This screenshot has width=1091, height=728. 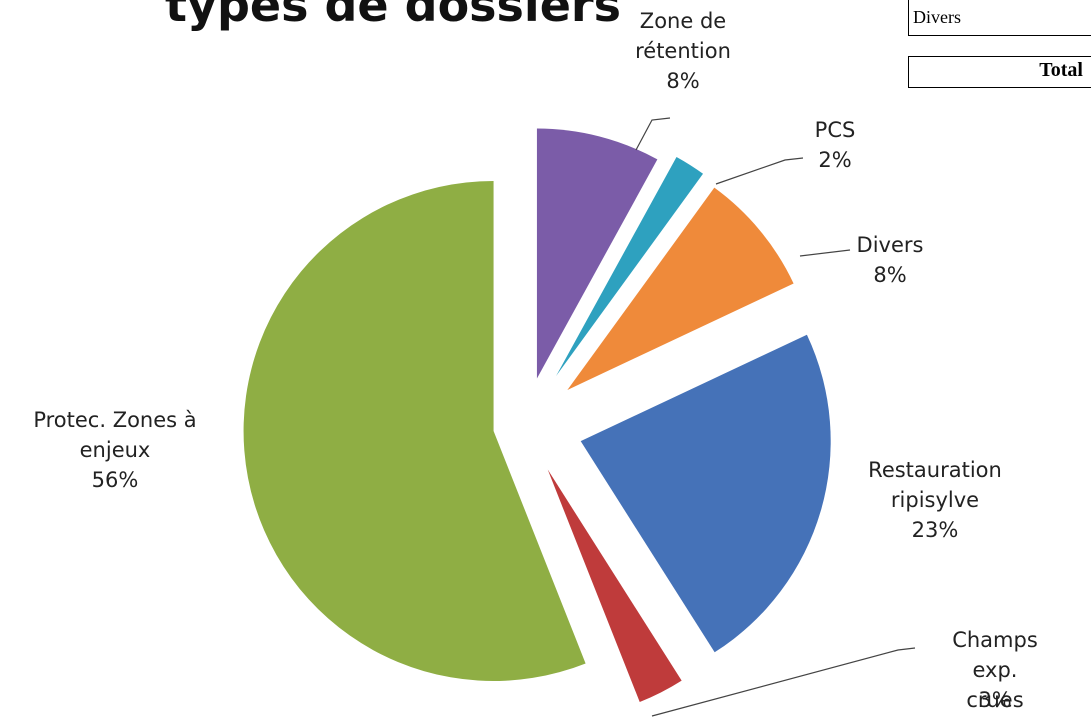 I want to click on slice-value-label: 23%, so click(x=935, y=530).